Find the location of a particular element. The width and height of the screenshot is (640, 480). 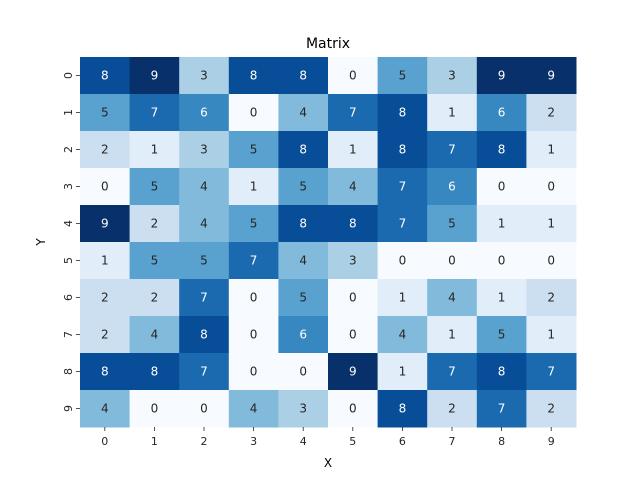

cell-label-9-2: 0 is located at coordinates (204, 409).